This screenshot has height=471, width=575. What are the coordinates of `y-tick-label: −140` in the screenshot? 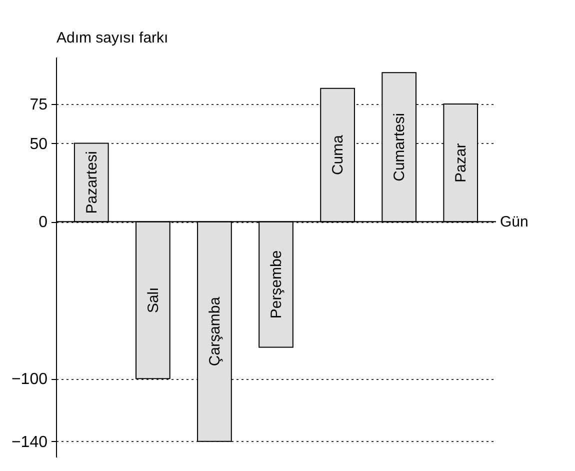 It's located at (29, 442).